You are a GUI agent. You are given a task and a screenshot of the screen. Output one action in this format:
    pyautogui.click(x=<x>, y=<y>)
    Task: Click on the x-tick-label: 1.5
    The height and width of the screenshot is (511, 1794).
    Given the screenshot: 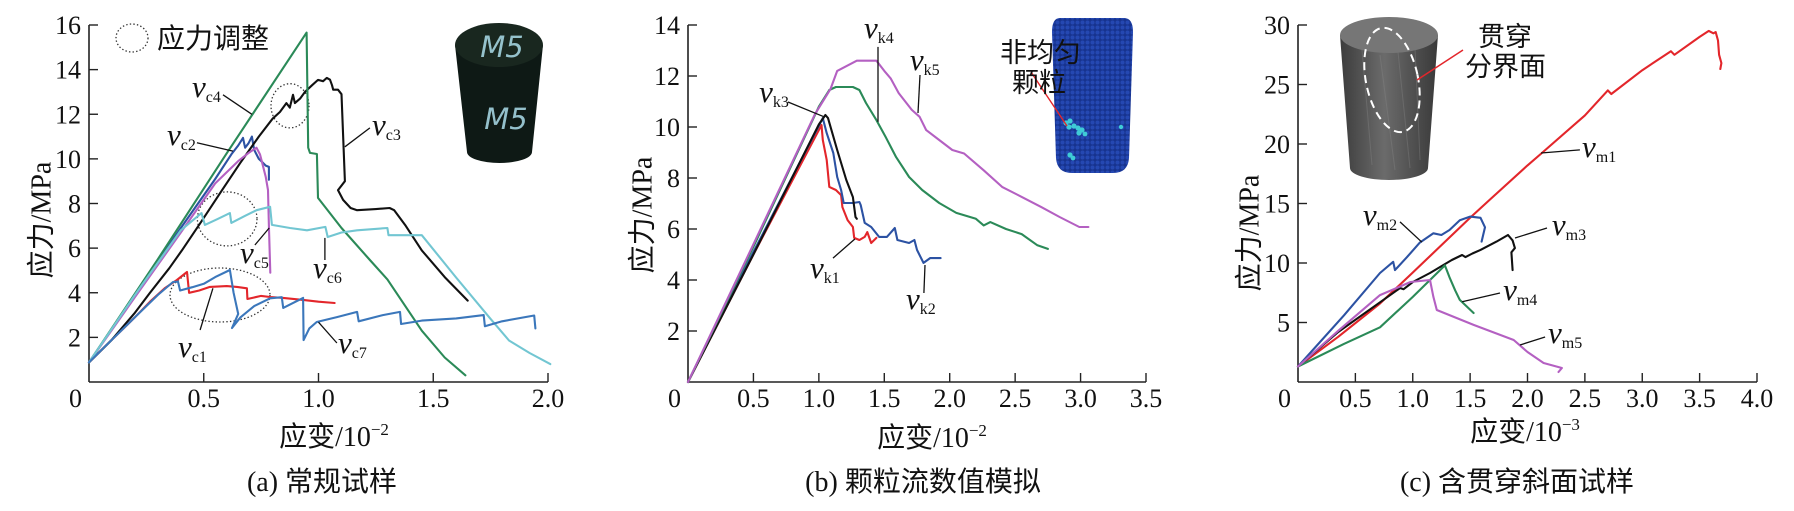 What is the action you would take?
    pyautogui.click(x=1470, y=398)
    